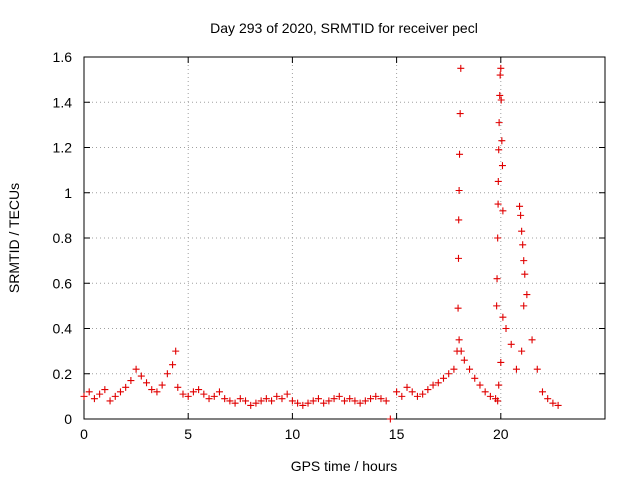  Describe the element at coordinates (68, 193) in the screenshot. I see `y-tick-label: 1` at that location.